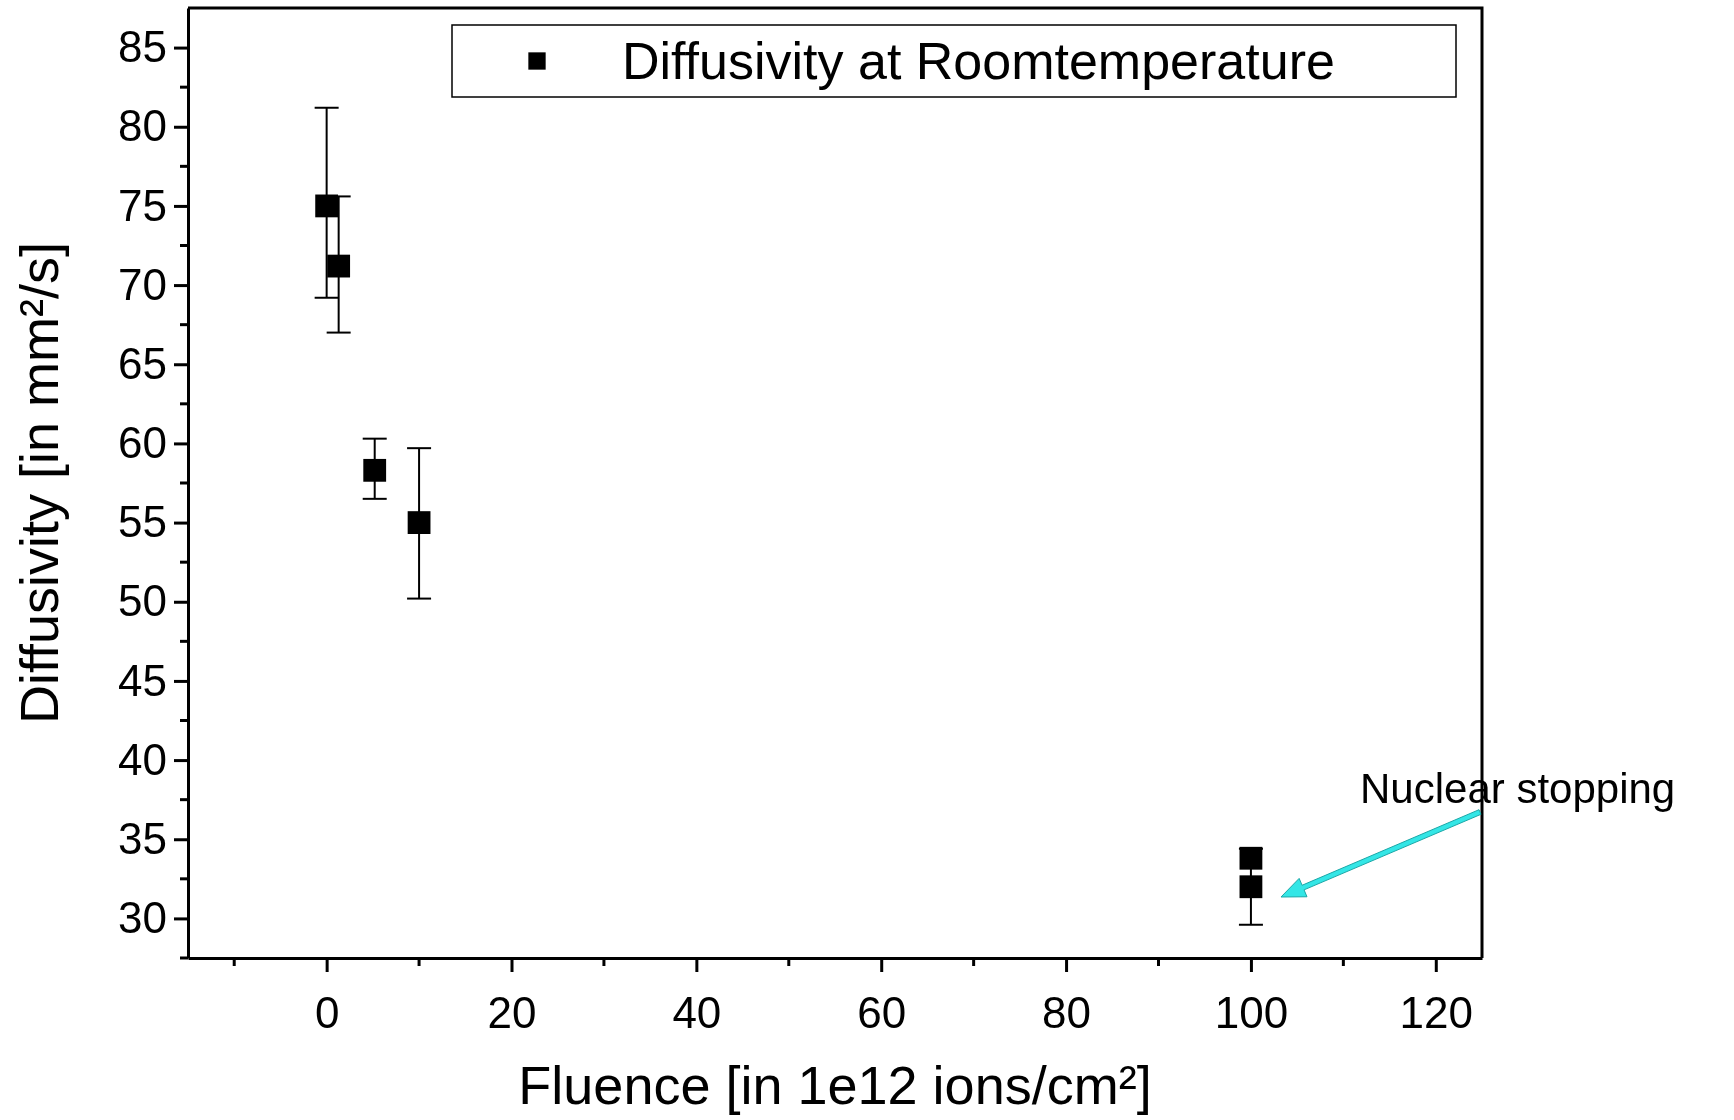  I want to click on y-tick-label: 40, so click(142, 759).